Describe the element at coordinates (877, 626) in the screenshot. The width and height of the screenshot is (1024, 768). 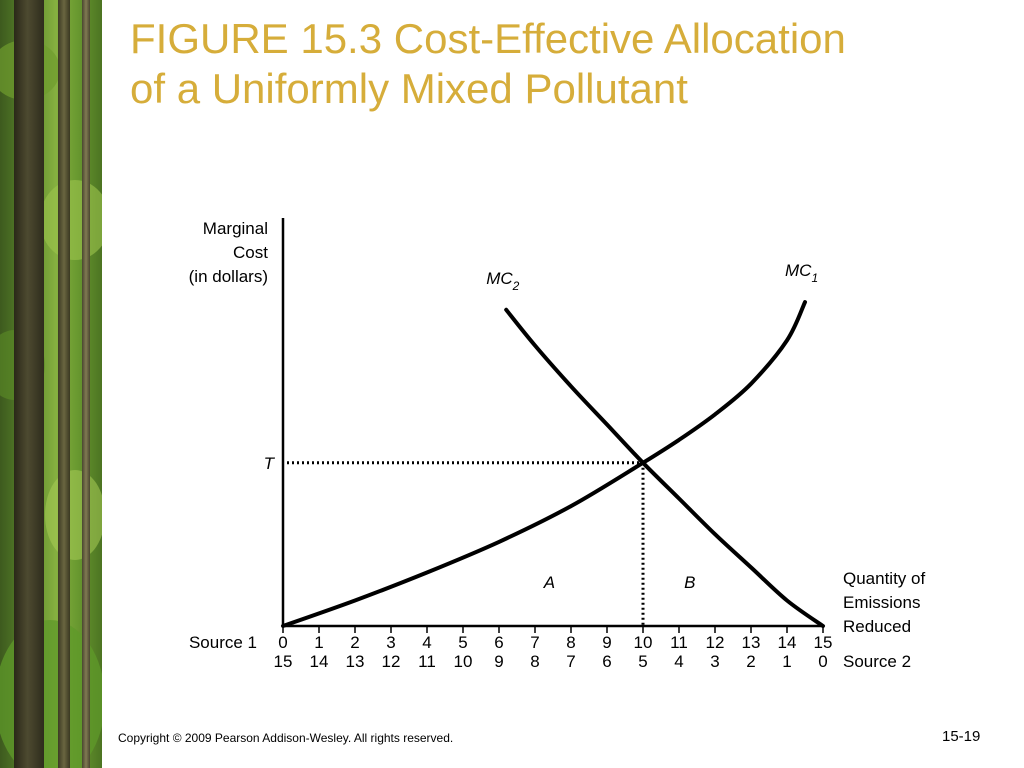
I see `x-axis-label-line: Reduced` at that location.